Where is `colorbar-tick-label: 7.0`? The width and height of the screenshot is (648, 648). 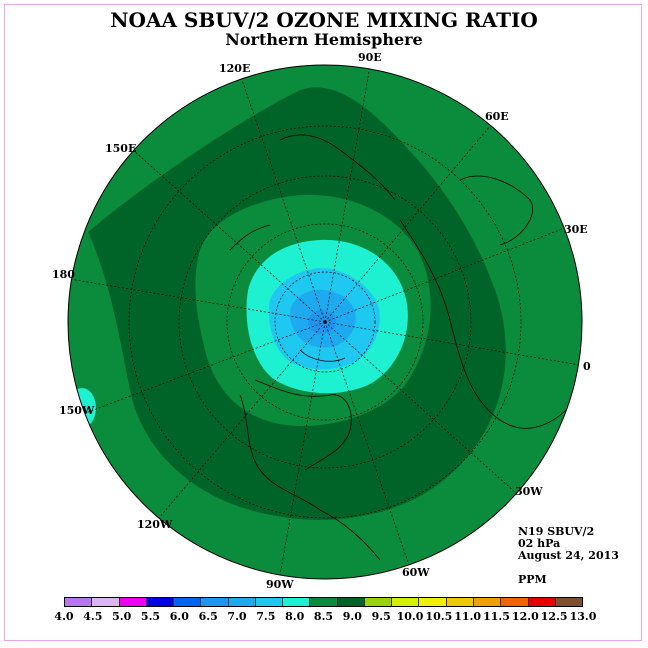 colorbar-tick-label: 7.0 is located at coordinates (237, 616).